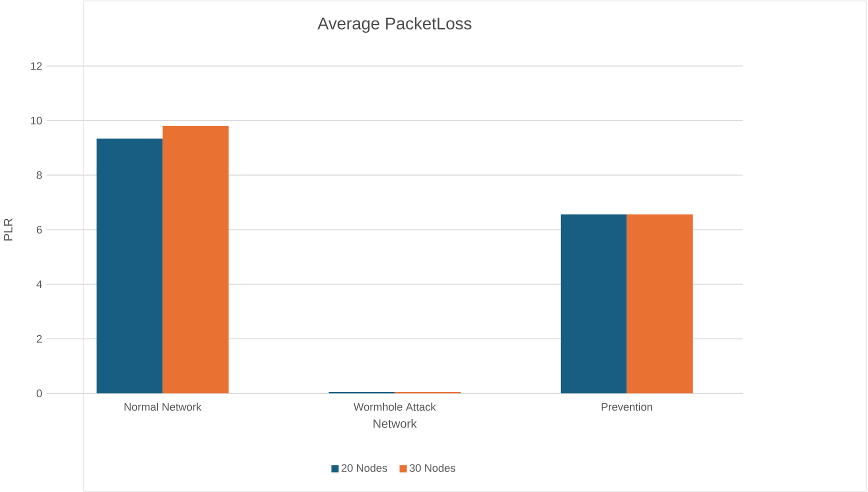 This screenshot has width=868, height=492. Describe the element at coordinates (39, 394) in the screenshot. I see `y-tick-label: 0` at that location.